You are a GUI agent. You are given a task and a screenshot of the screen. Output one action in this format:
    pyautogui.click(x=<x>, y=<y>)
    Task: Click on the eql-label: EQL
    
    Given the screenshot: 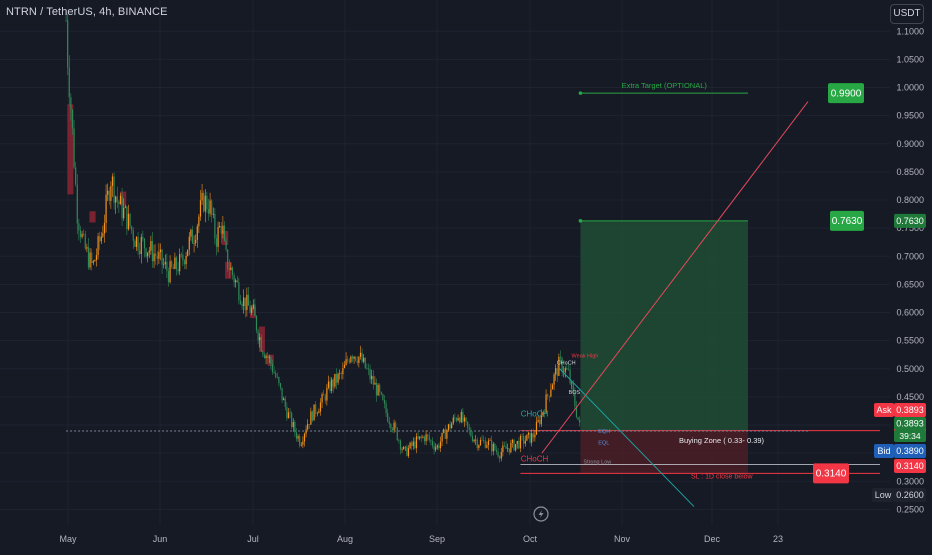 What is the action you would take?
    pyautogui.click(x=603, y=444)
    